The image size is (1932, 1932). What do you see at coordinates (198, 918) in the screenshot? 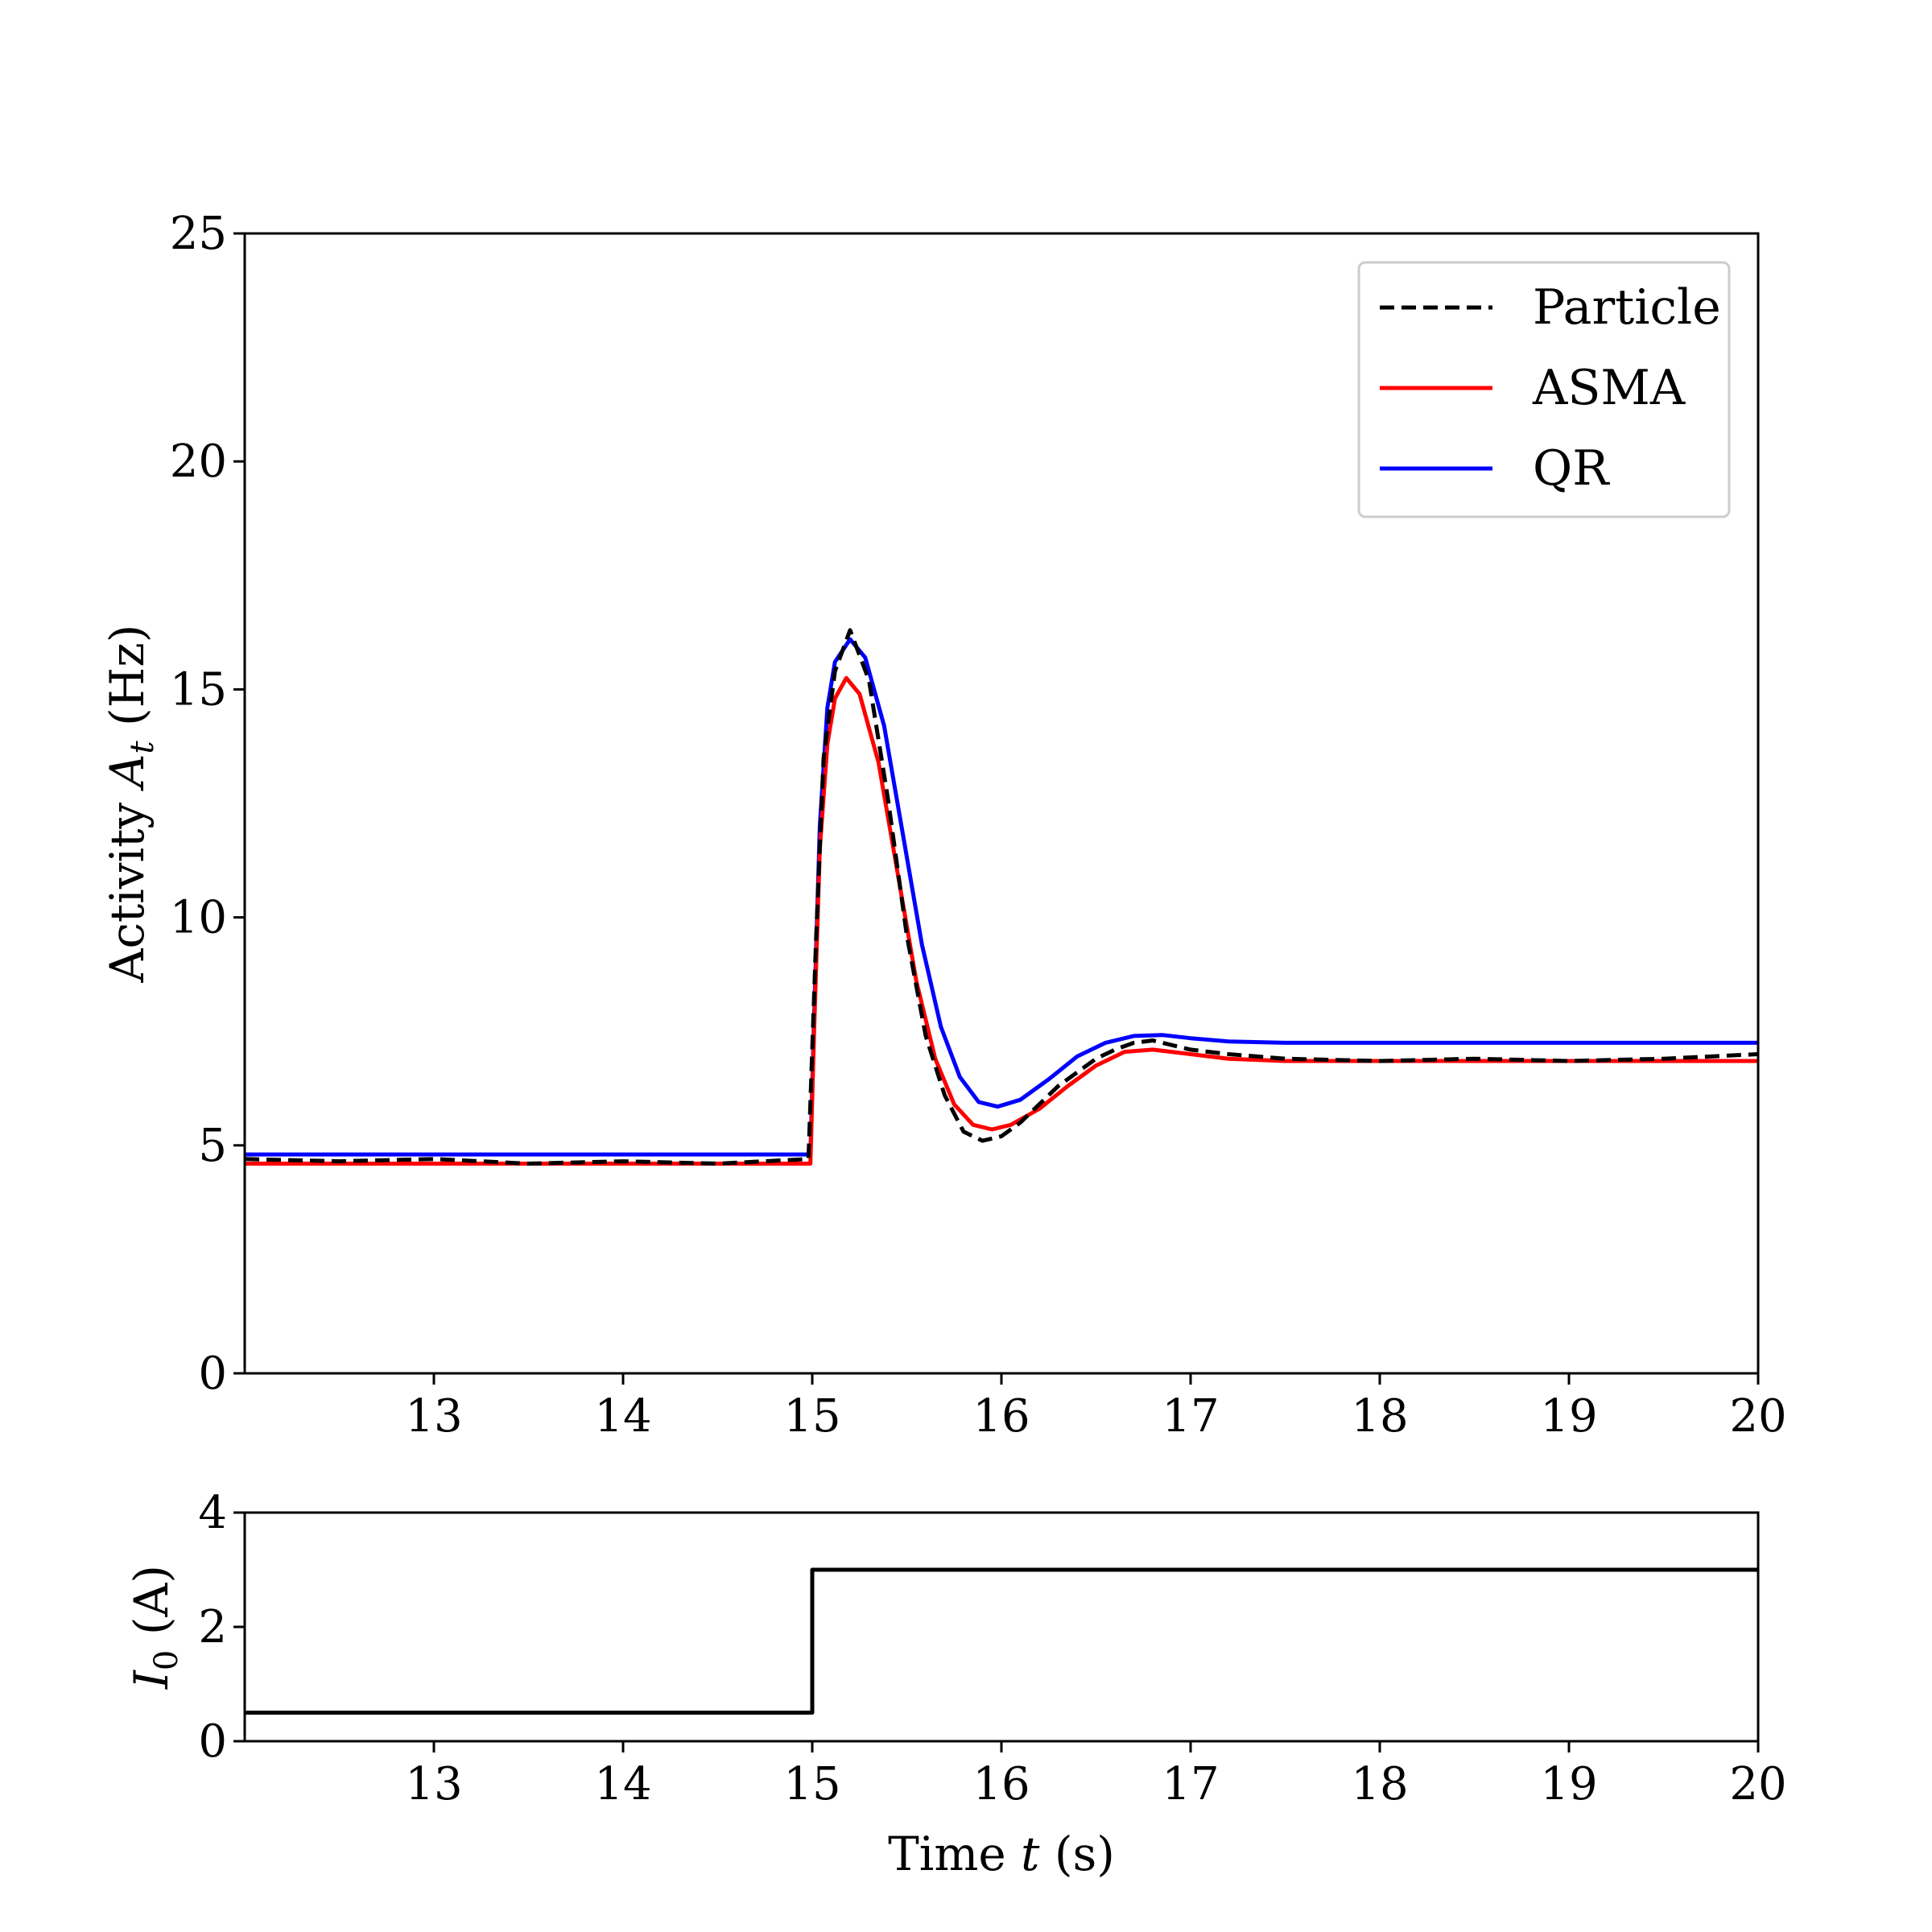
I see `activity-y-tick-label: 10` at bounding box center [198, 918].